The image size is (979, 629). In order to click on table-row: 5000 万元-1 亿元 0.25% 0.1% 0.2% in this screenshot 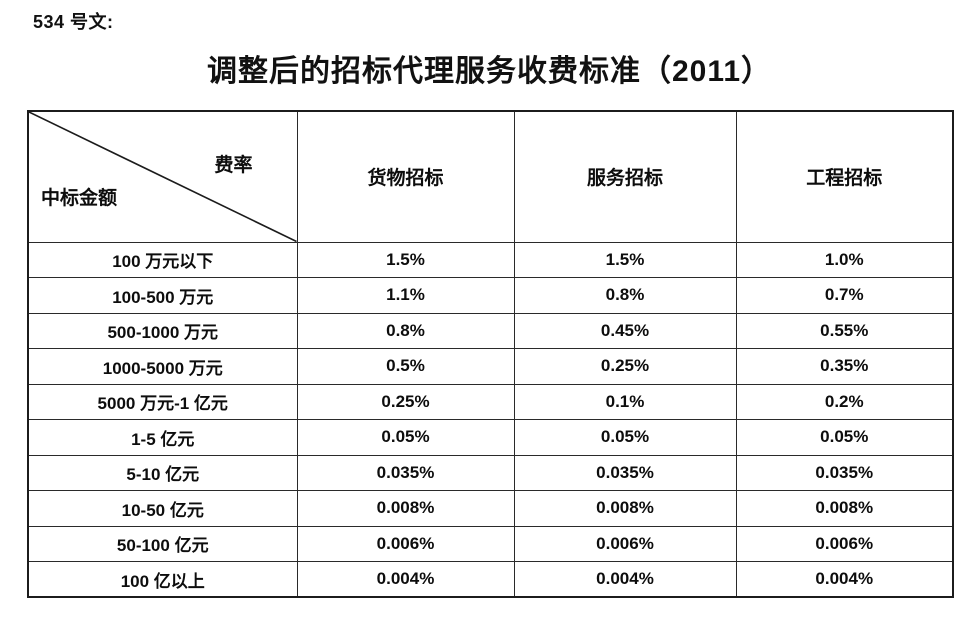, I will do `click(490, 401)`.